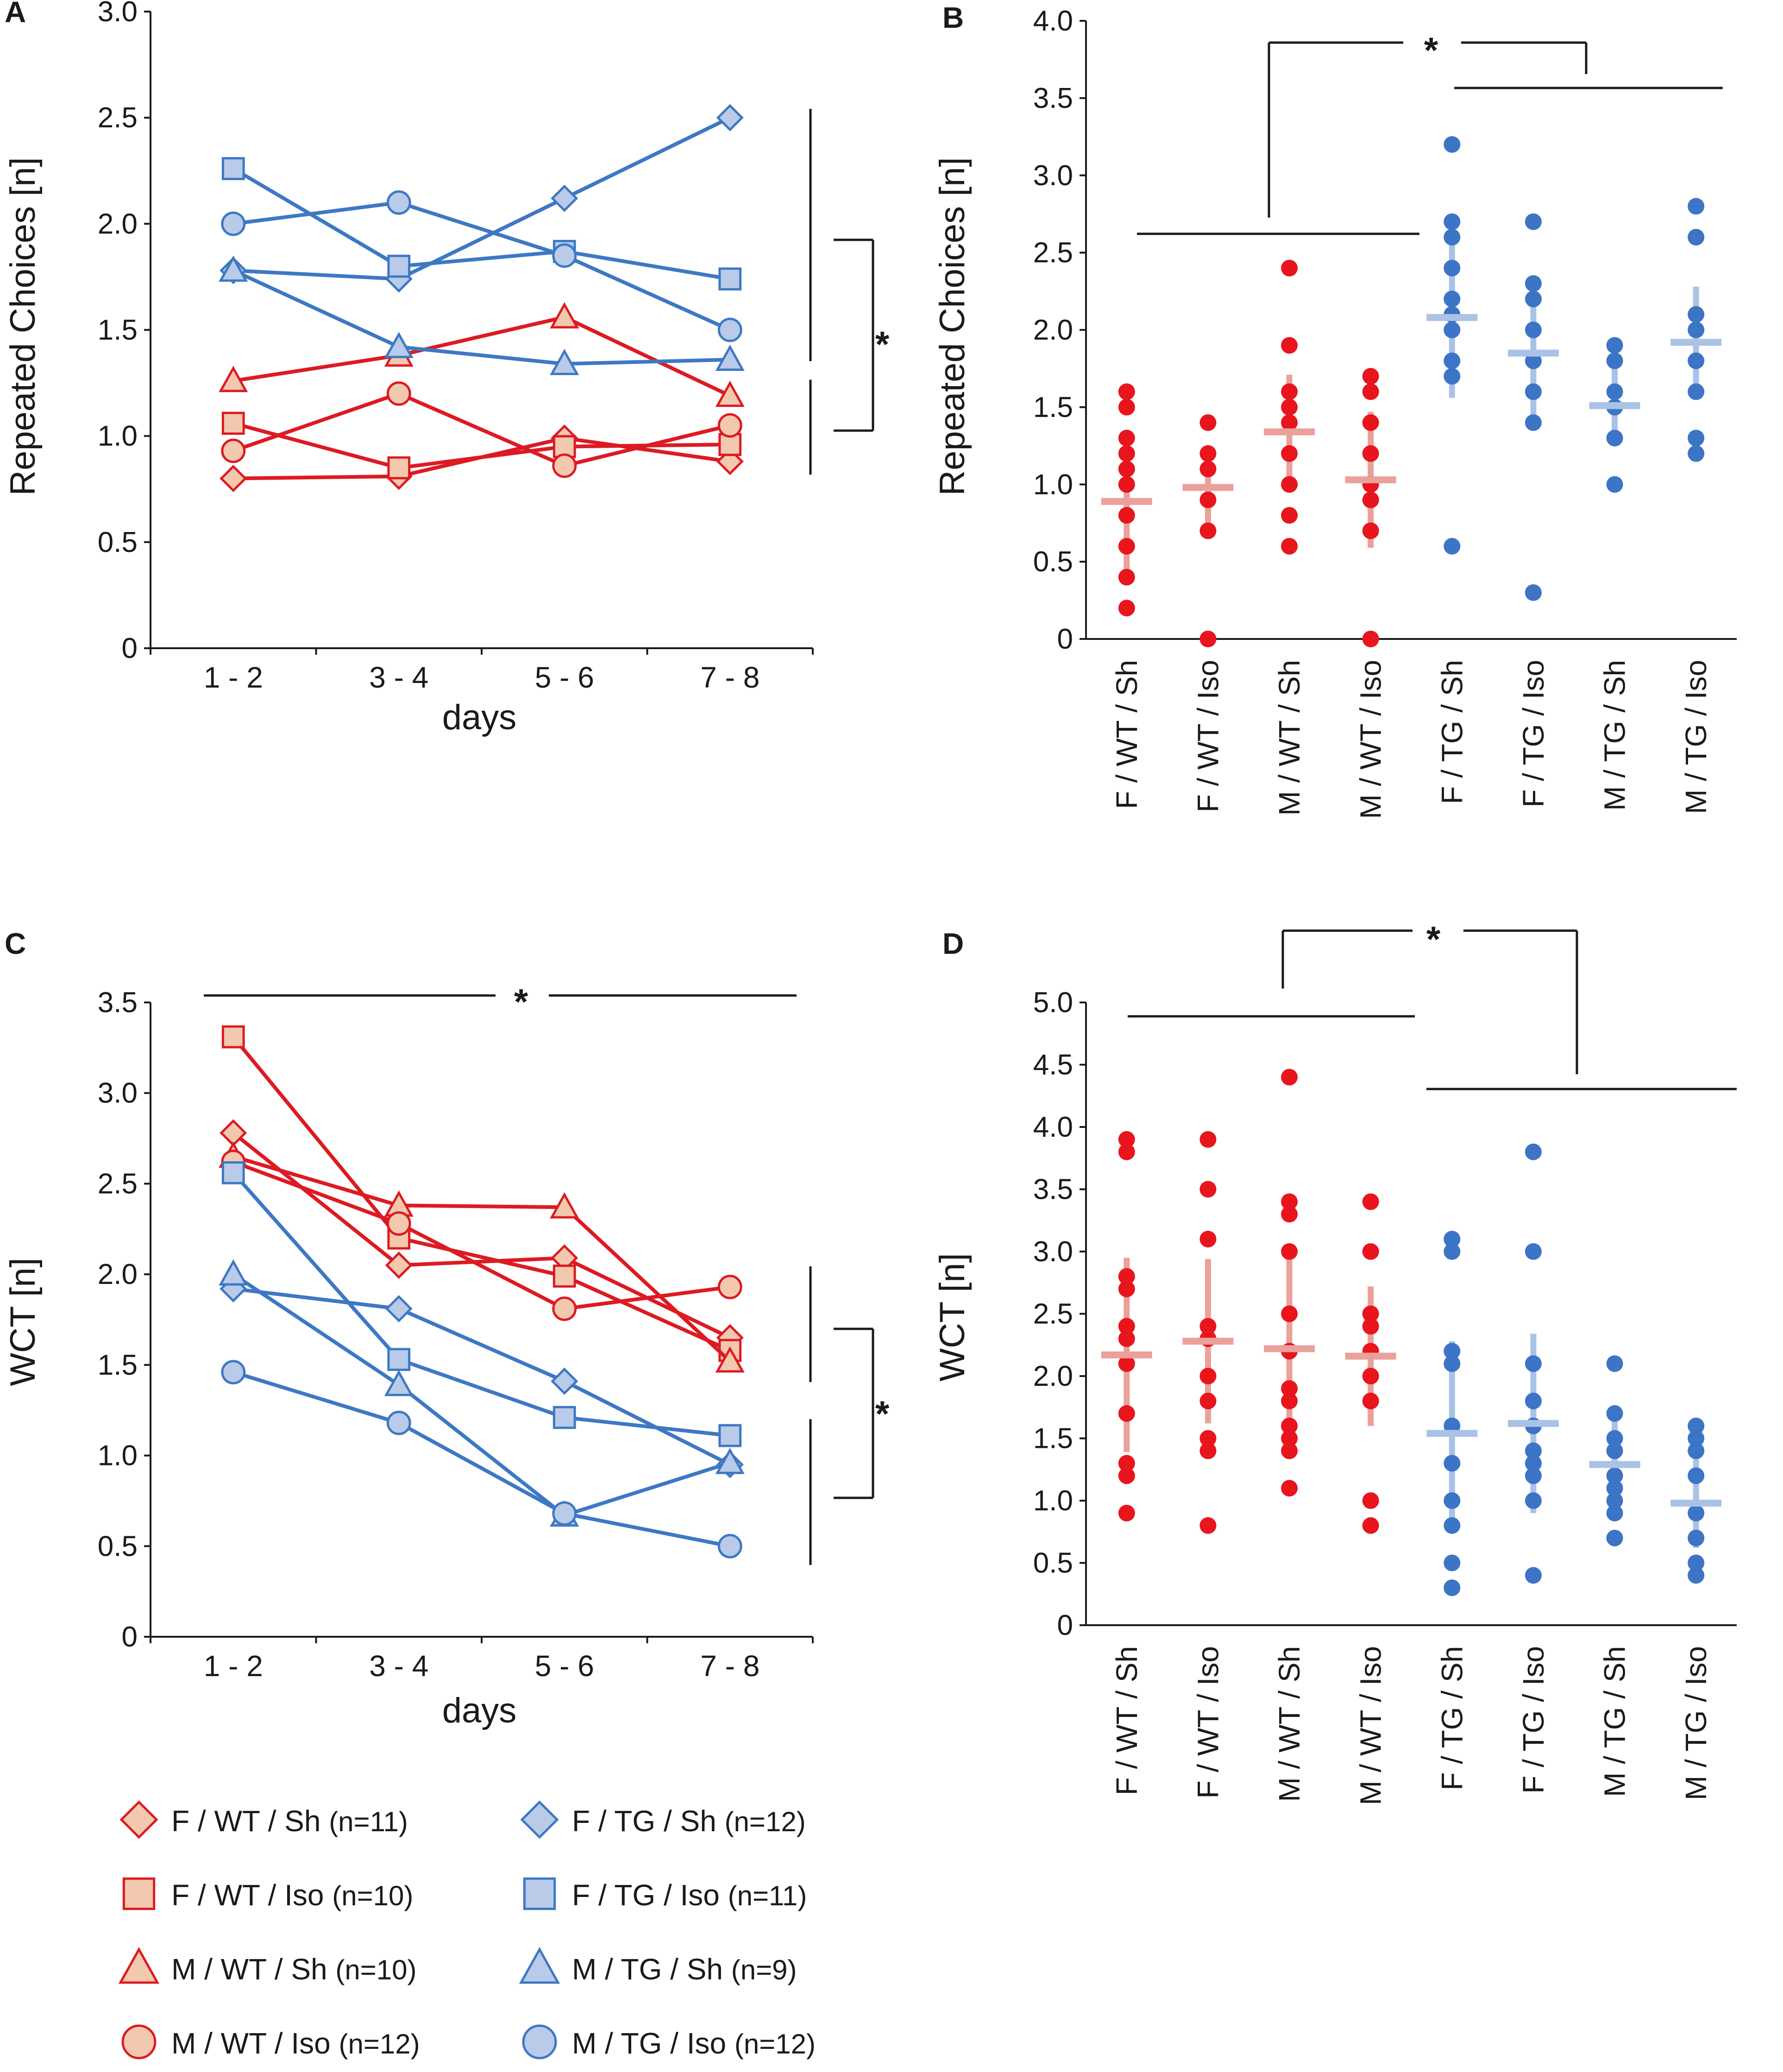 The width and height of the screenshot is (1783, 2072). What do you see at coordinates (650, 1895) in the screenshot?
I see `legend-group: F / TG / Iso` at bounding box center [650, 1895].